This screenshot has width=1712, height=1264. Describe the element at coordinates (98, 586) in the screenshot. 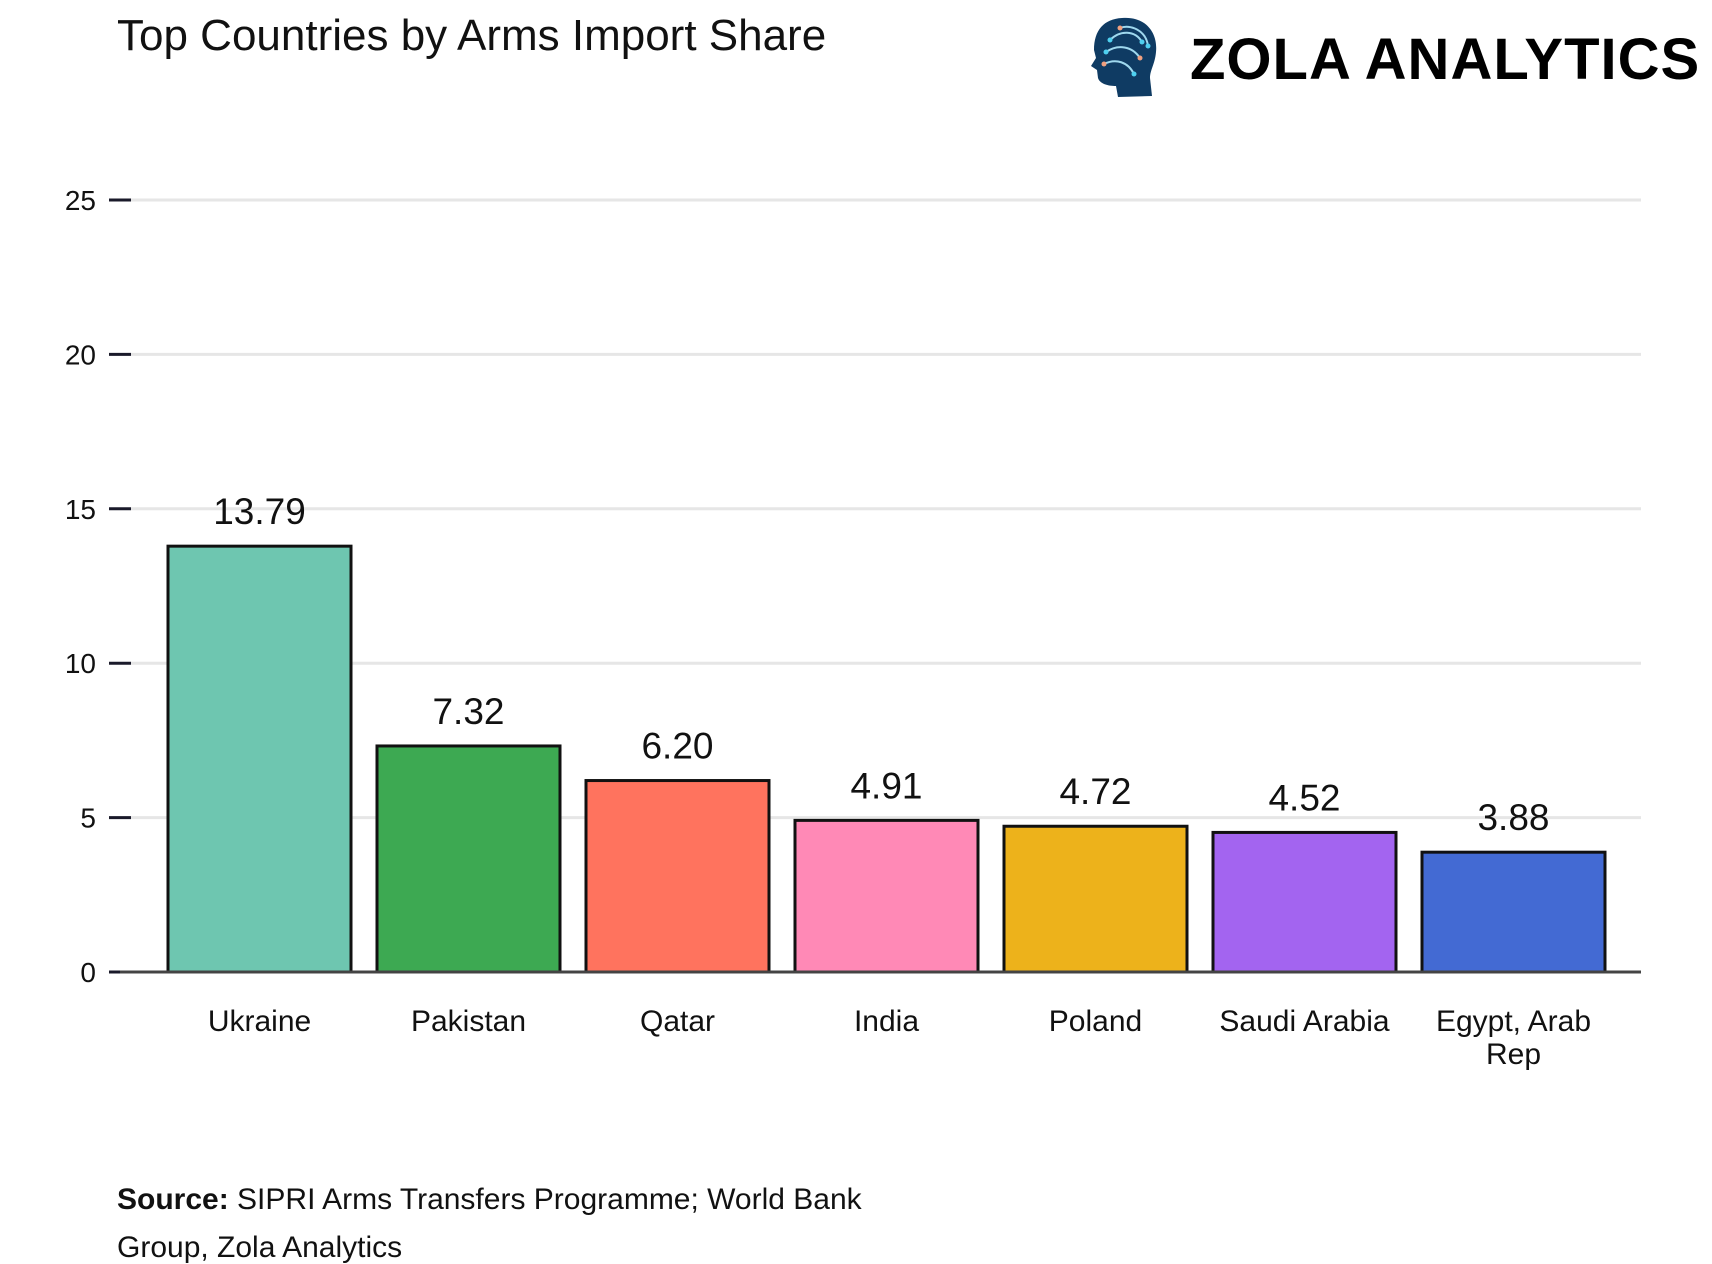

I see `y-axis: 0 5 10 15 20 25` at that location.